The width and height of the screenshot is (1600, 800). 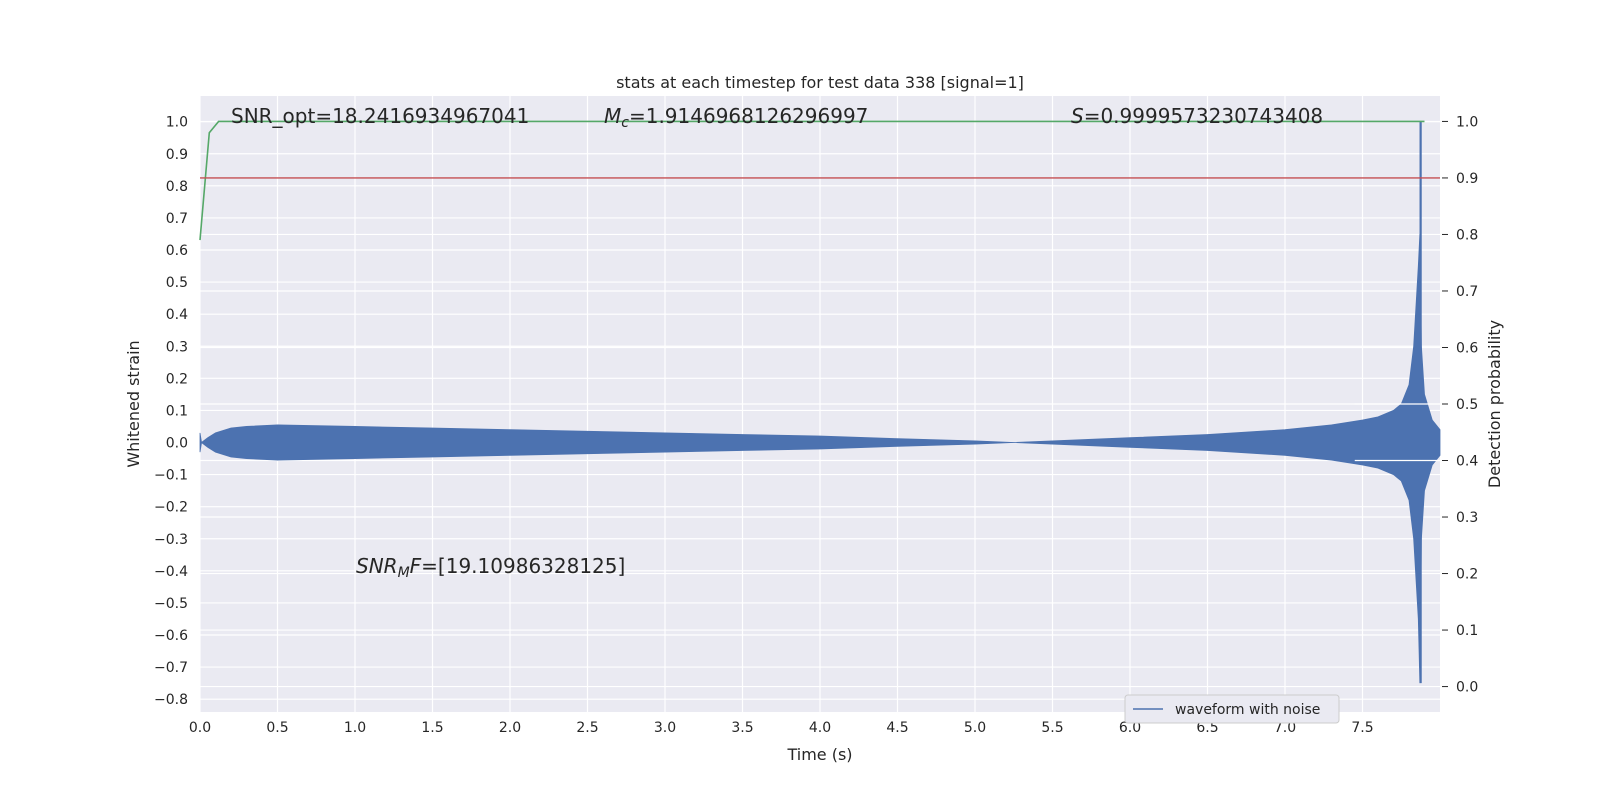 I want to click on x-axis-label: Time (s), so click(x=819, y=754).